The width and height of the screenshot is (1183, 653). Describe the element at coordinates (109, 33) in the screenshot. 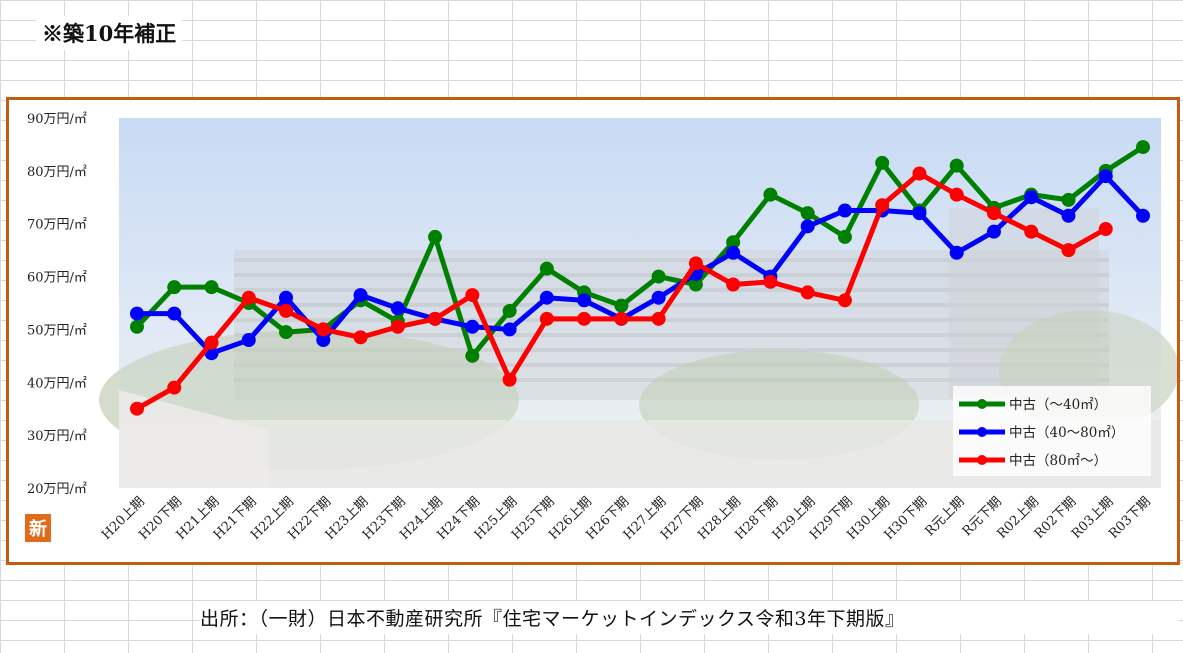

I see `chart-note: ※築10年補正` at that location.